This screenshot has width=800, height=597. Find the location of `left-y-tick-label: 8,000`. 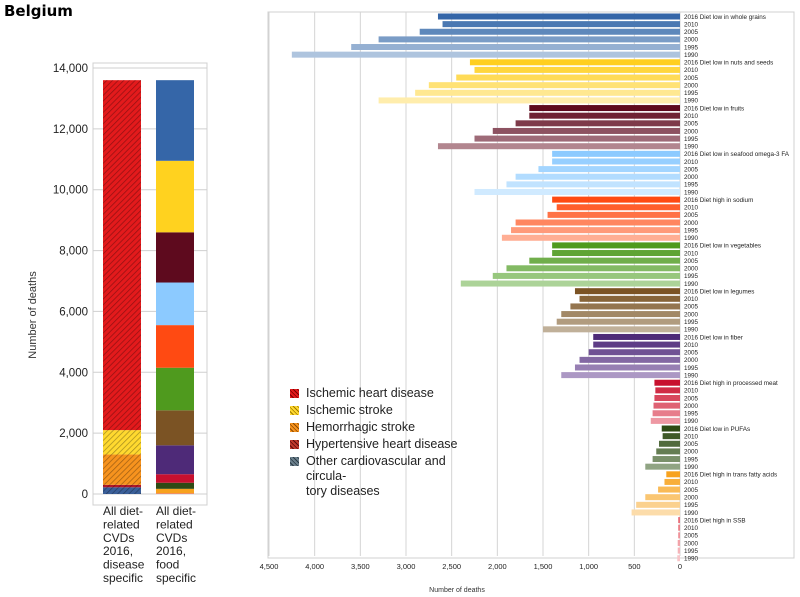

left-y-tick-label: 8,000 is located at coordinates (73, 252).